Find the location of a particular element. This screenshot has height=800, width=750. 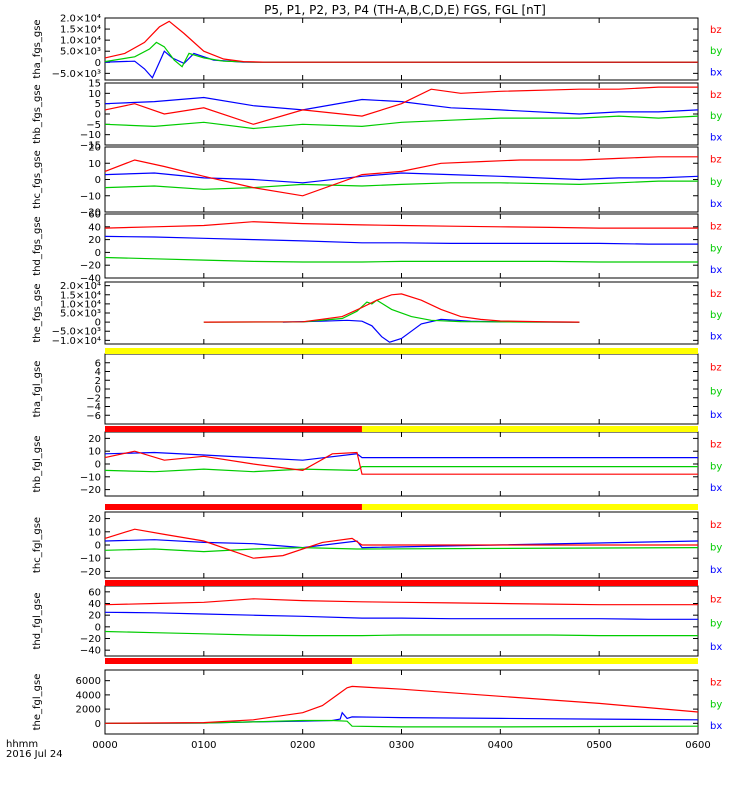

y-tick-label: 1.5×10⁴ is located at coordinates (80, 30).